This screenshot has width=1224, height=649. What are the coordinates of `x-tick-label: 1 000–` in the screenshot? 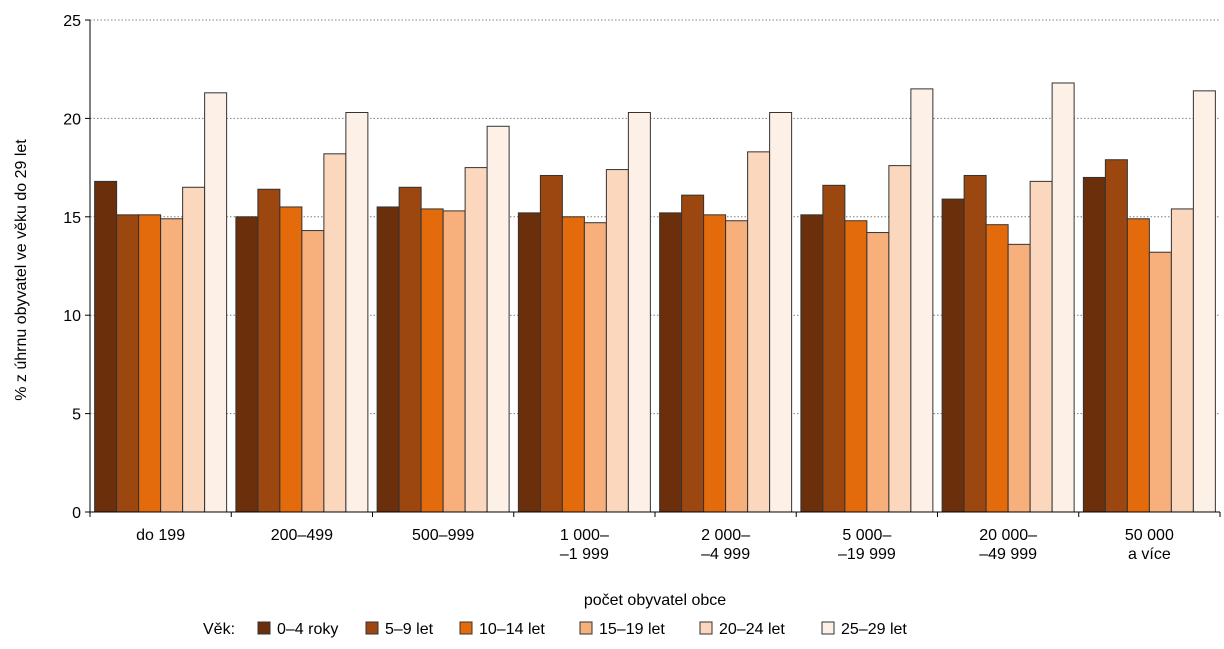 It's located at (584, 535).